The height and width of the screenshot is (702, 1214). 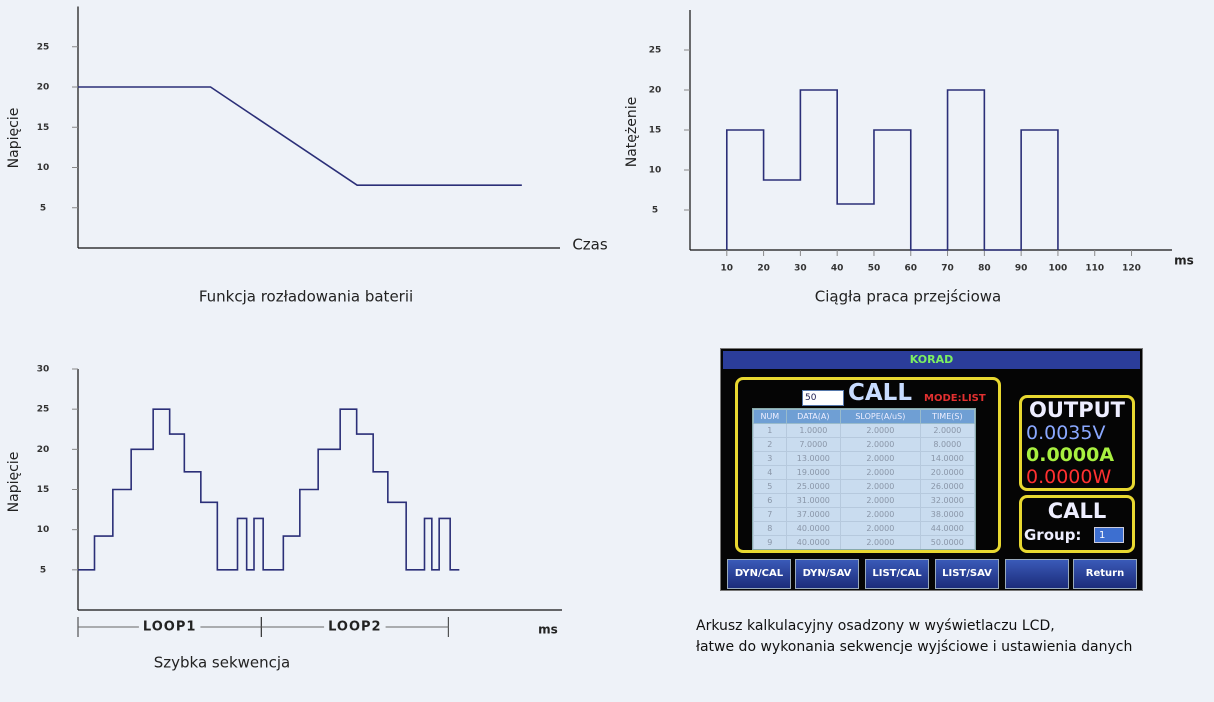 I want to click on cell: 1, so click(x=770, y=430).